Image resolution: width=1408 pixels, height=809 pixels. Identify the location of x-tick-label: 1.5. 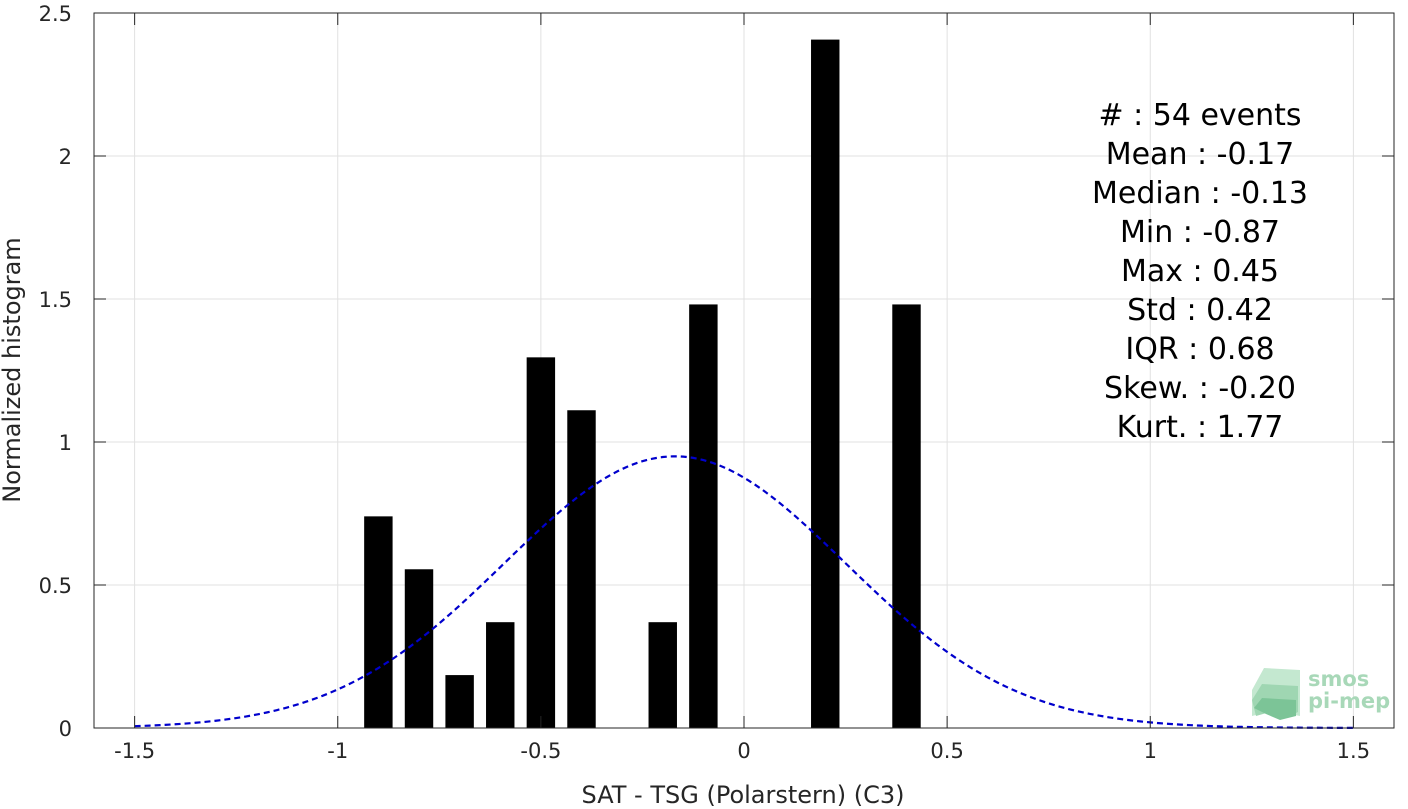
(1353, 751).